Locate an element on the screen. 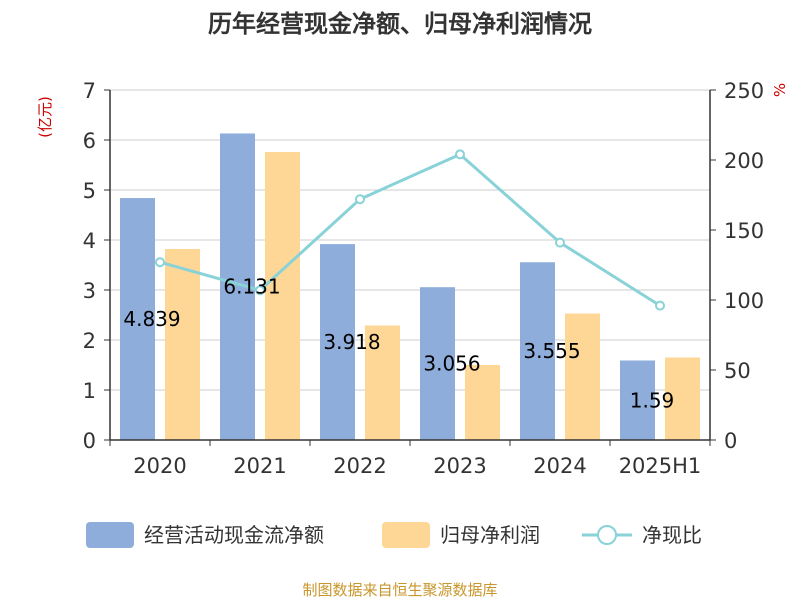 The image size is (800, 600). y-right-tick-label: 100 is located at coordinates (744, 301).